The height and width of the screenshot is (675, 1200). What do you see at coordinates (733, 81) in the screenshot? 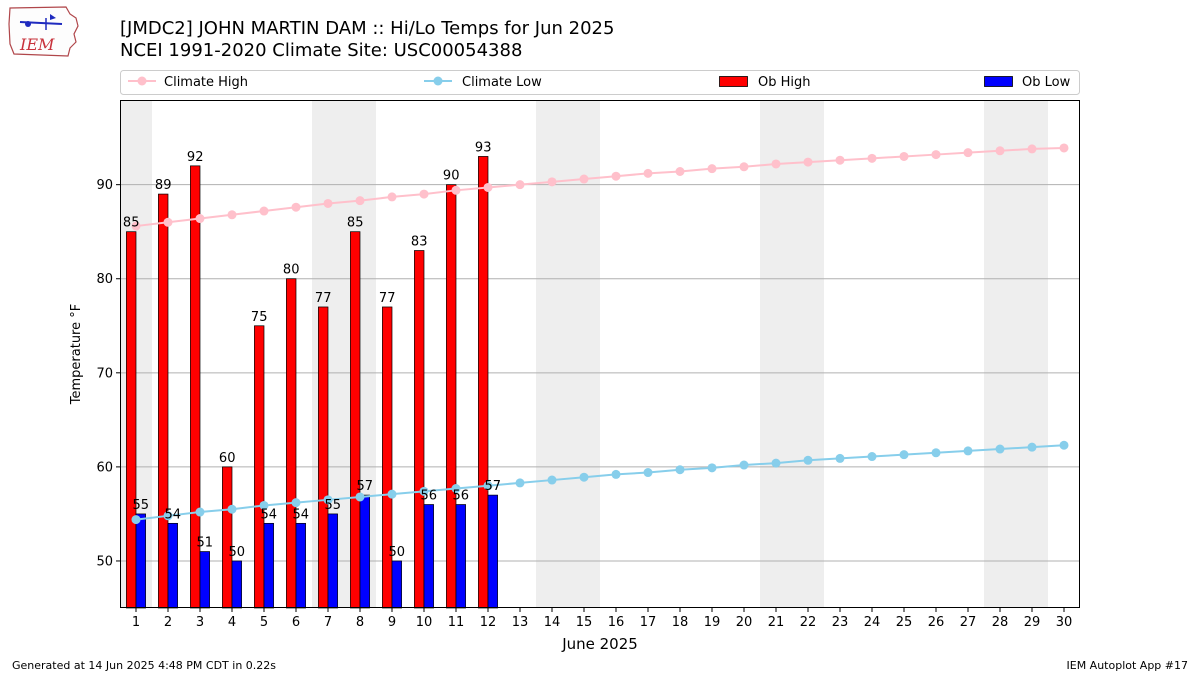
I see `legend-swatch-ob-high` at bounding box center [733, 81].